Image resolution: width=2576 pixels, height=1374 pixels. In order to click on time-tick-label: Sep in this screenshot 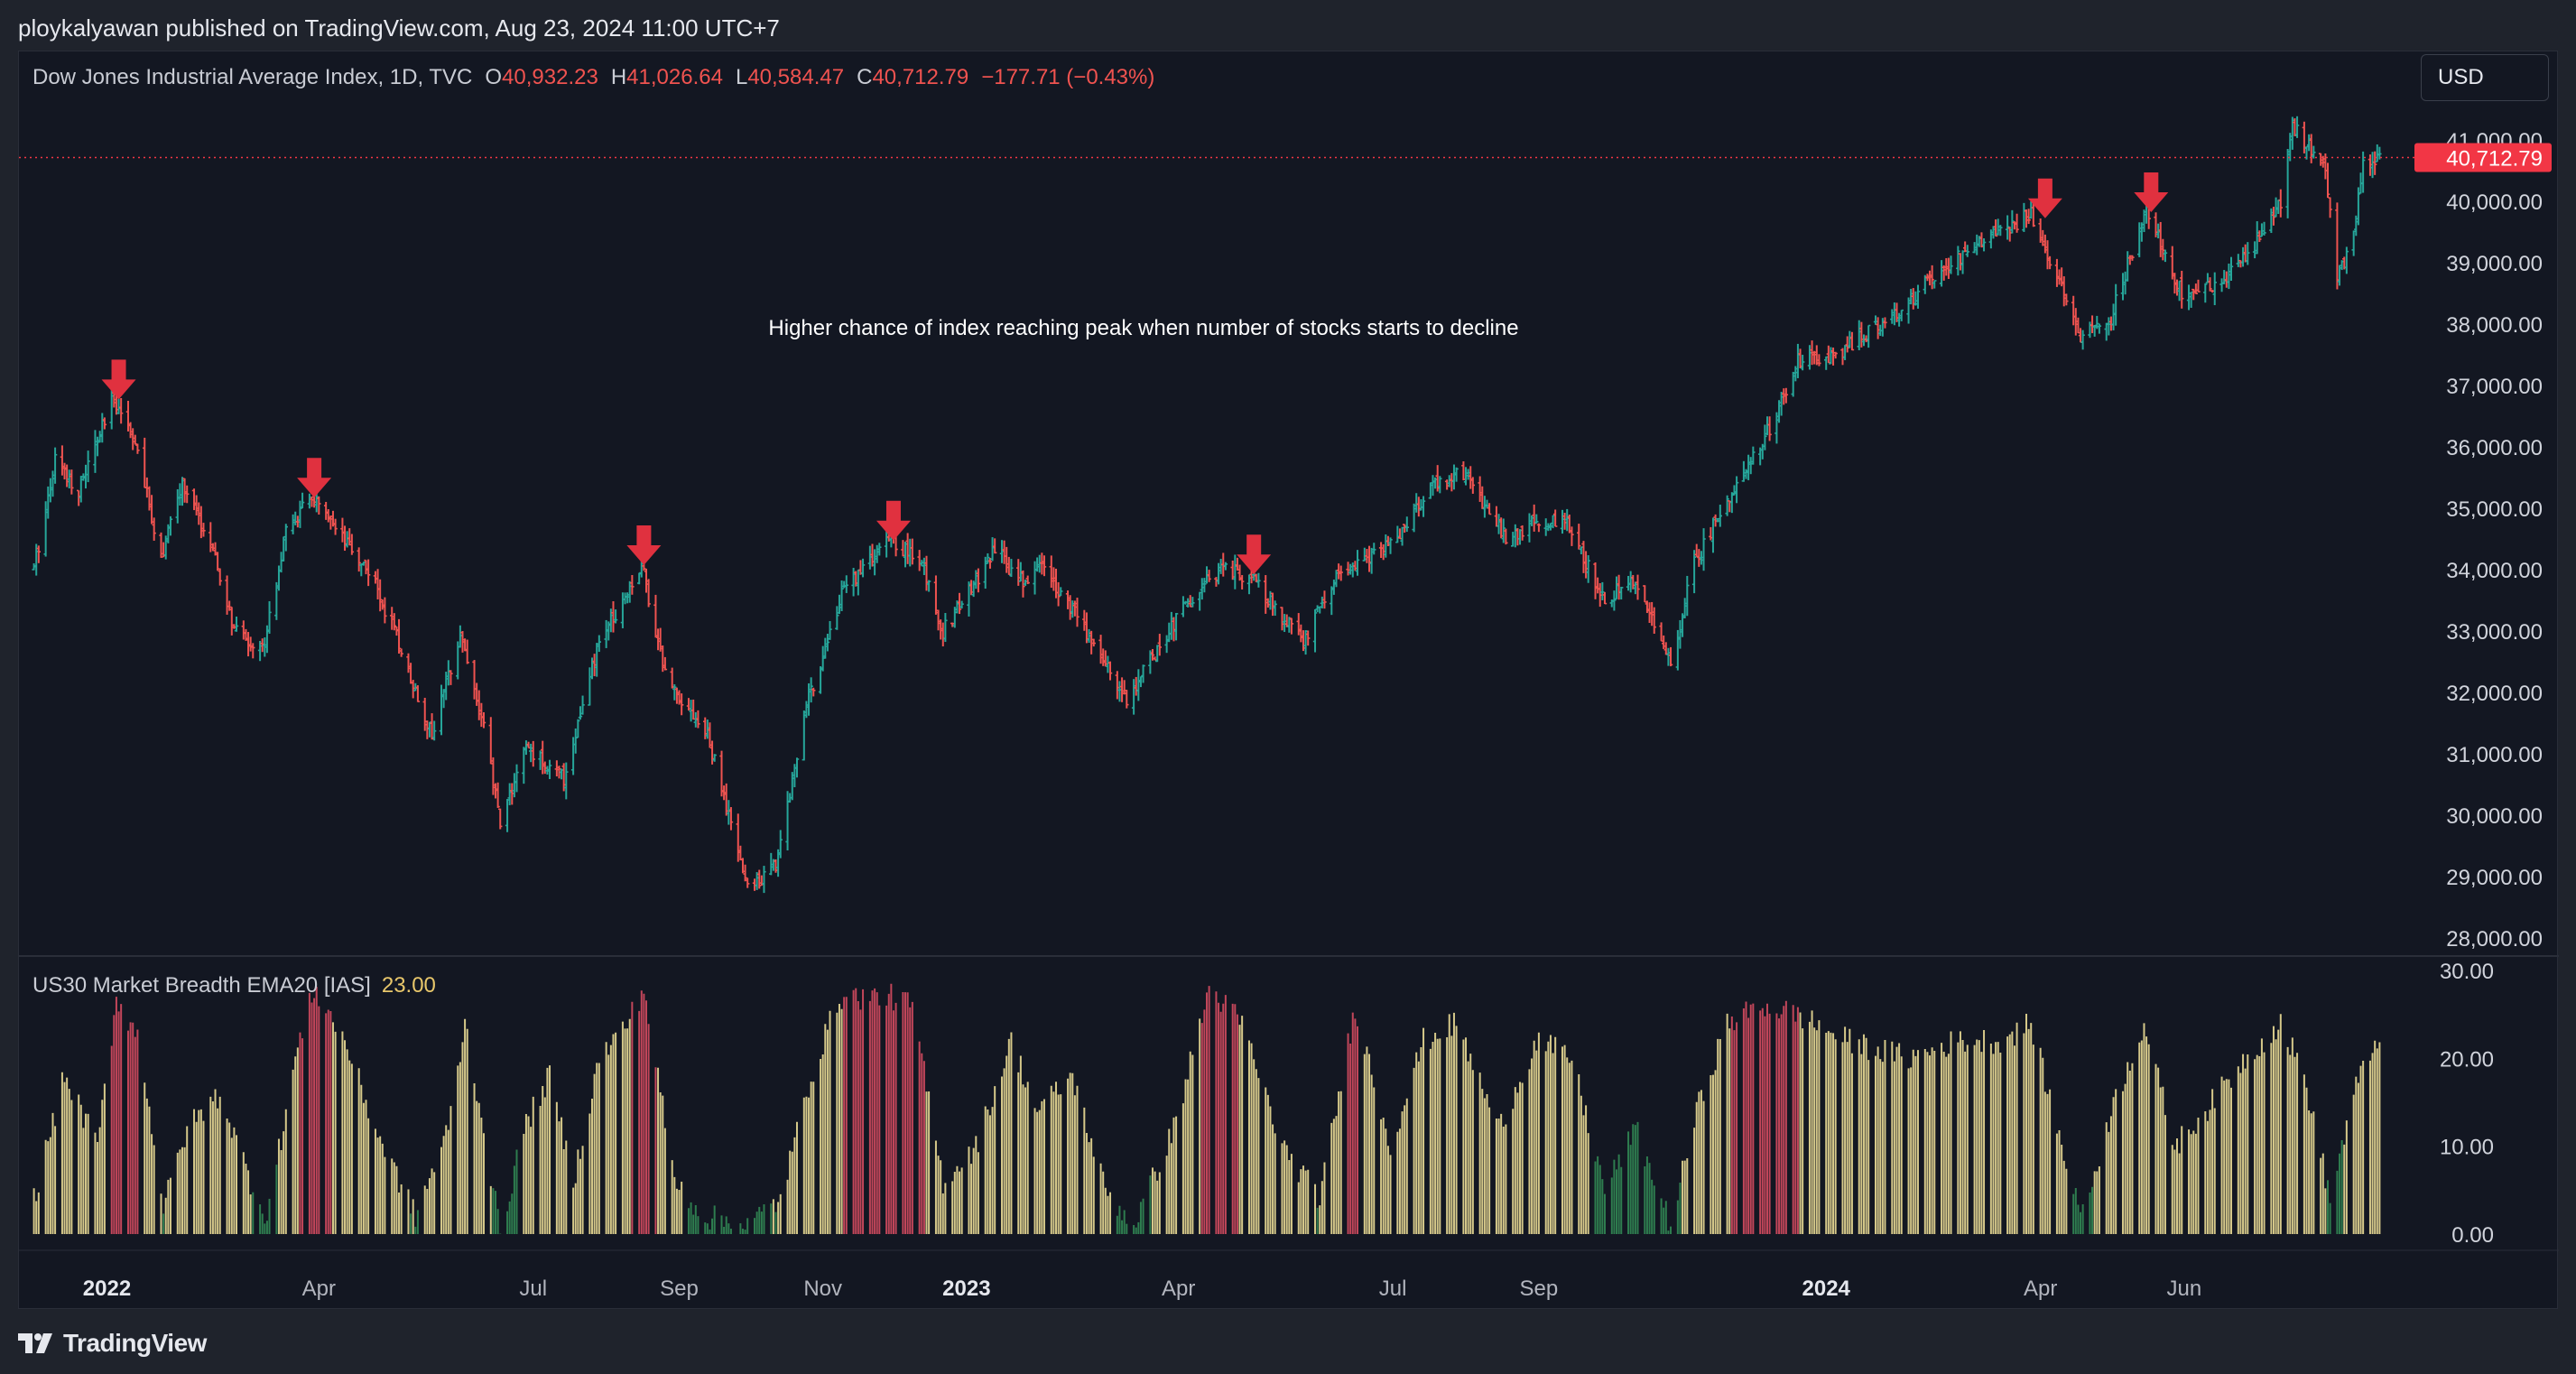, I will do `click(1539, 1289)`.